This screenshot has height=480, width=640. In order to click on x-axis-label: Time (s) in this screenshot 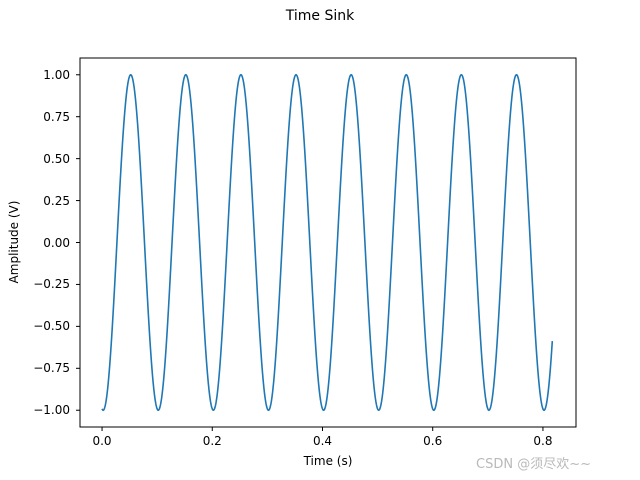, I will do `click(328, 461)`.